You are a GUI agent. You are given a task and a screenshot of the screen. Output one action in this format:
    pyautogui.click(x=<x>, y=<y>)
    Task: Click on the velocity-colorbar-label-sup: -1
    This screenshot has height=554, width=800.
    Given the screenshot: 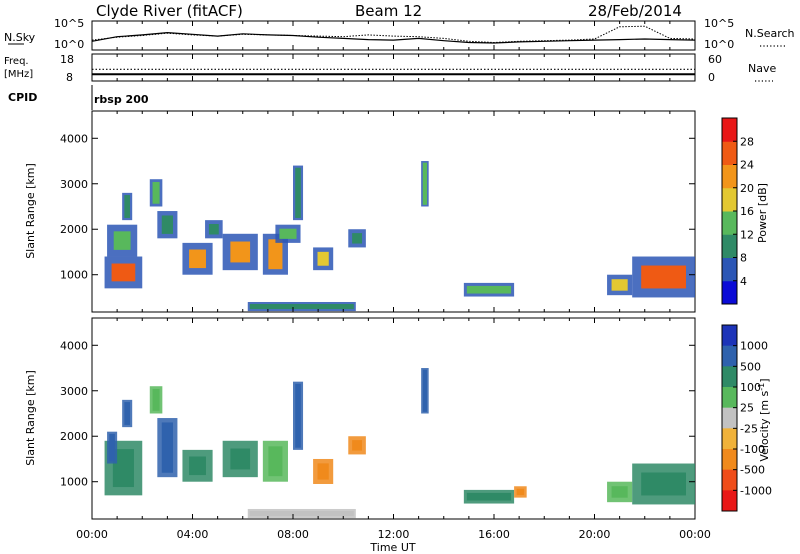 What is the action you would take?
    pyautogui.click(x=761, y=387)
    